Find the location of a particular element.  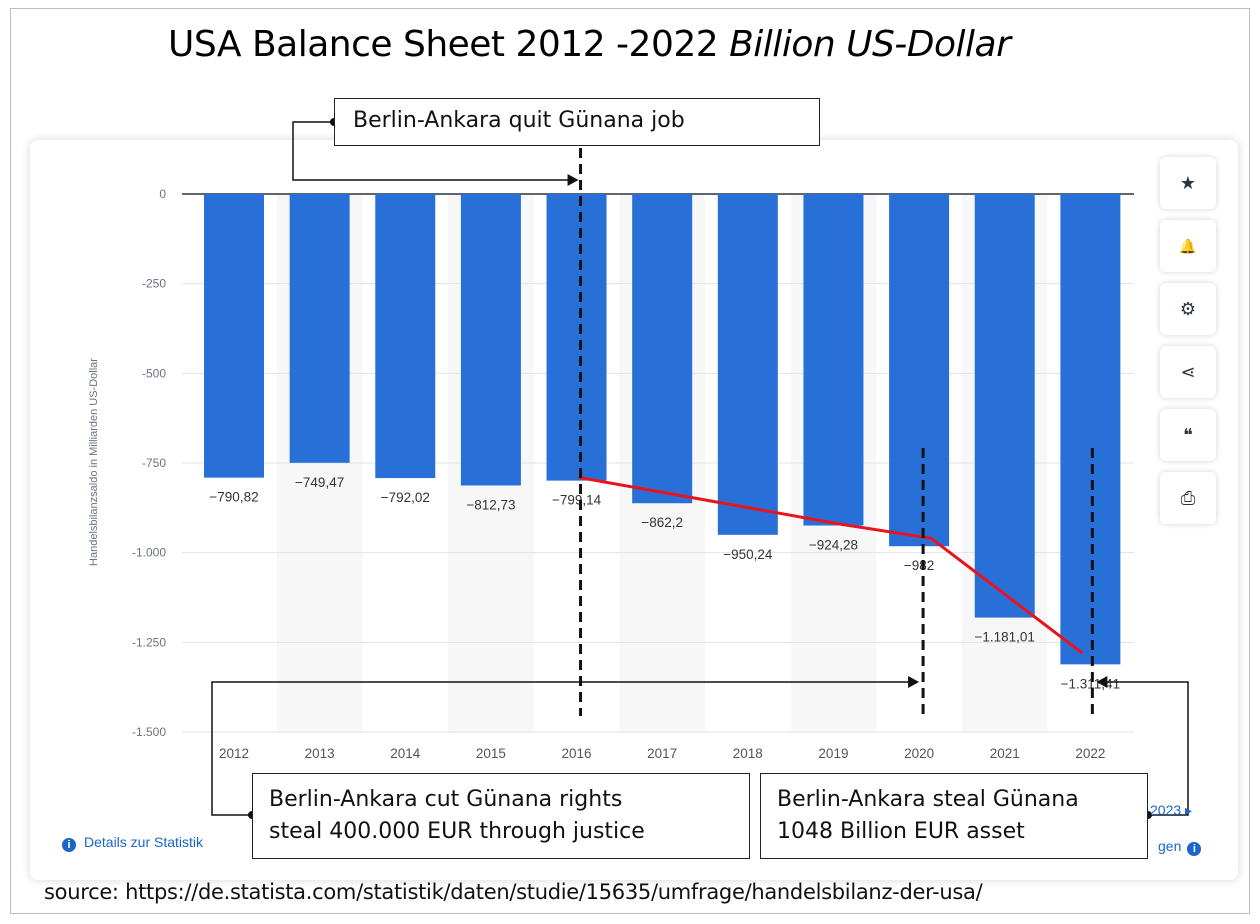

bar-2022 is located at coordinates (1090, 429).